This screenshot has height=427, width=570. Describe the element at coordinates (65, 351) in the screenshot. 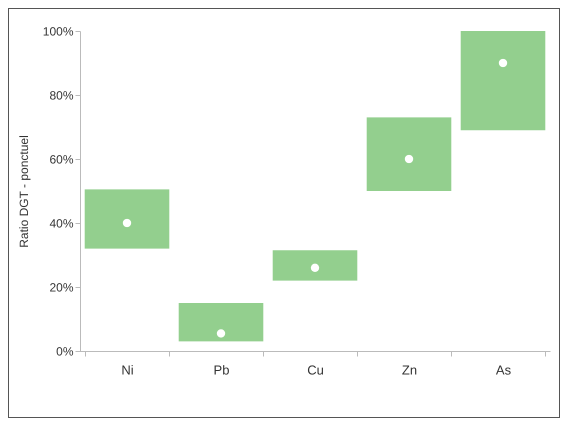

I see `y-tick-label: 0%` at that location.